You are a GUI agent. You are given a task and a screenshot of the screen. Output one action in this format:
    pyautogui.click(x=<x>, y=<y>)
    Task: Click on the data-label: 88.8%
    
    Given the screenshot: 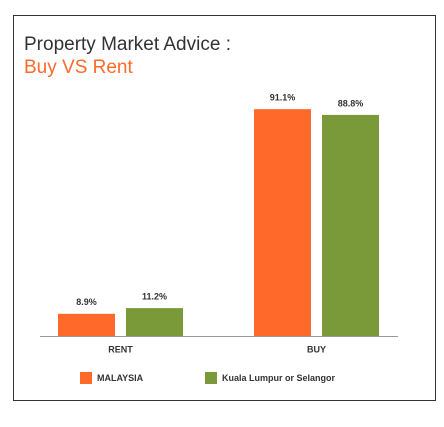 What is the action you would take?
    pyautogui.click(x=351, y=103)
    